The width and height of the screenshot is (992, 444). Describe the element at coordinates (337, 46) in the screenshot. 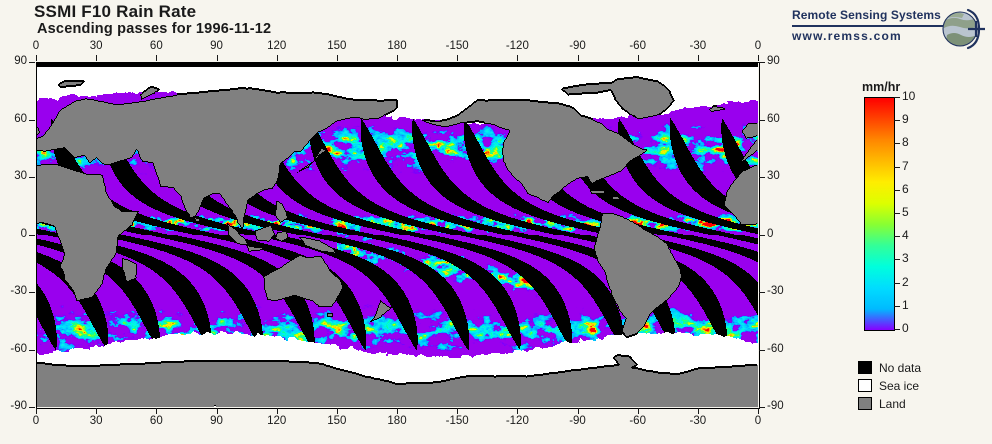

I see `x-axis-label: 150` at that location.